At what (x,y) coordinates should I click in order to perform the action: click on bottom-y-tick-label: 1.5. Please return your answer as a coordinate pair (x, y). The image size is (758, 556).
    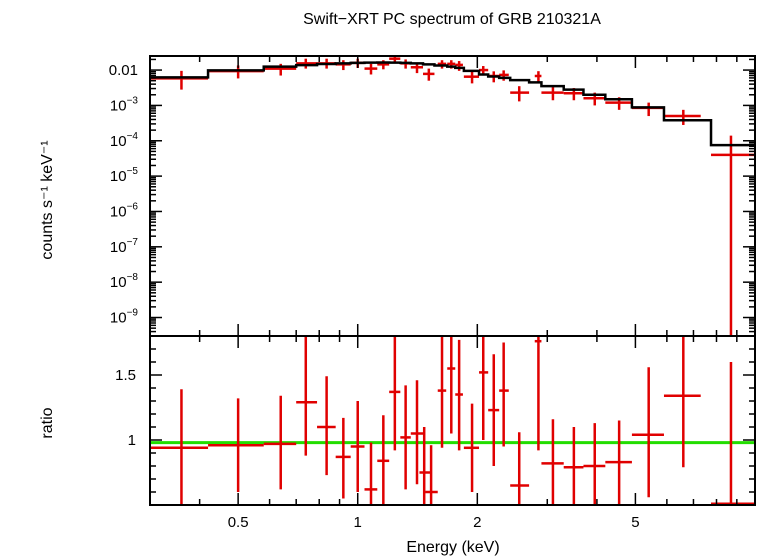
    Looking at the image, I should click on (125, 375).